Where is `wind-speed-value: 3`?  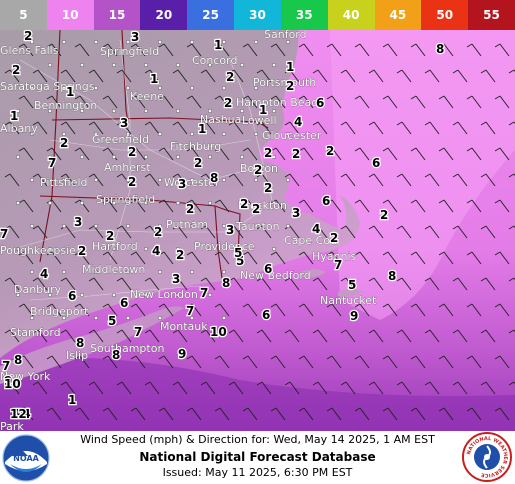
wind-speed-value: 3 is located at coordinates (124, 123).